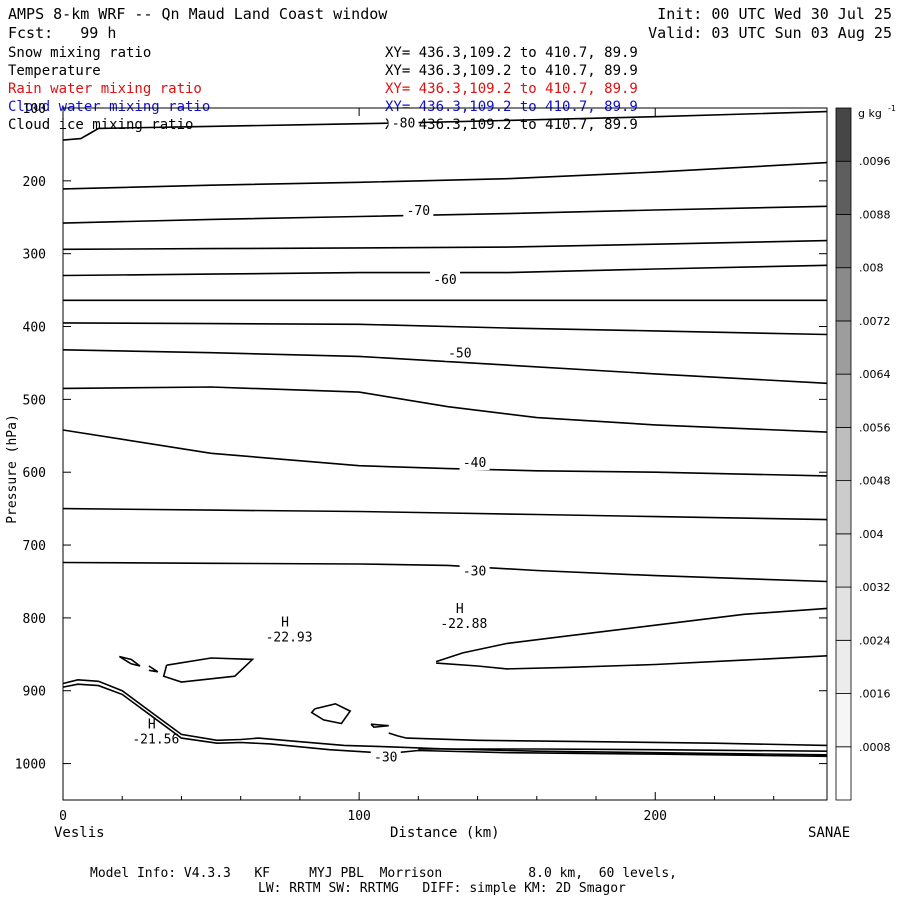  I want to click on contour-label: -40, so click(474, 463).